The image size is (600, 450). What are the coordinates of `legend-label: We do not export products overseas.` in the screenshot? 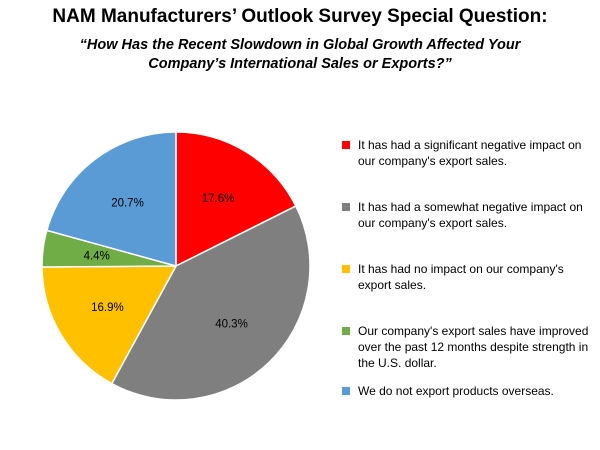 It's located at (456, 391).